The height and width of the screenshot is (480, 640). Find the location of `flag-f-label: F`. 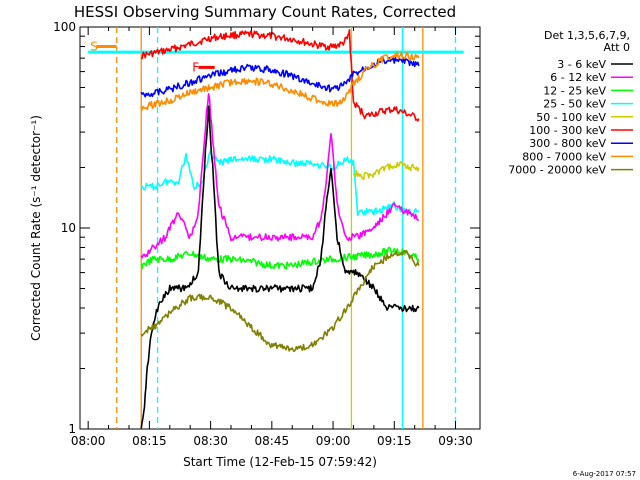

flag-f-label: F is located at coordinates (195, 67).